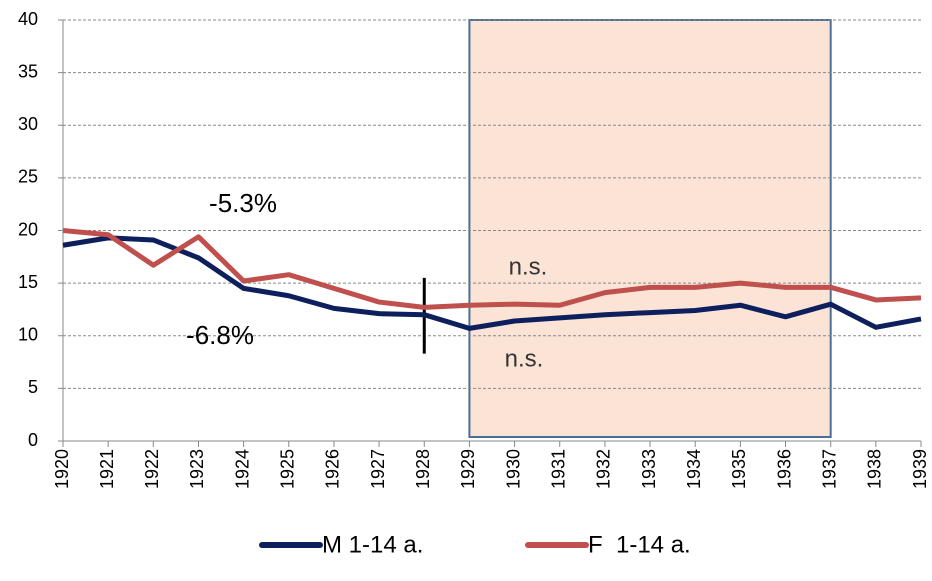 The height and width of the screenshot is (581, 932). What do you see at coordinates (558, 469) in the screenshot?
I see `x-tick-label: 1931` at bounding box center [558, 469].